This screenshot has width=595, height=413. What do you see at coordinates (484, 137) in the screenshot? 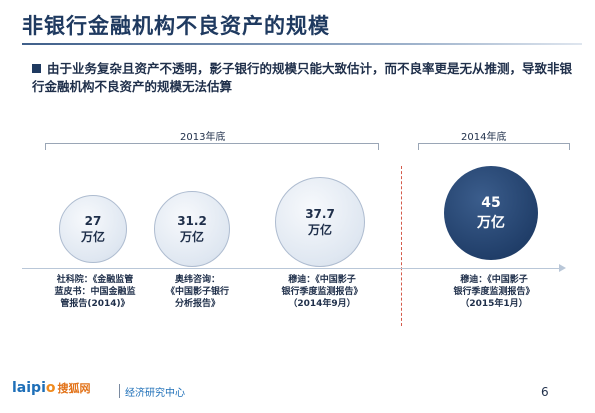
I see `period-label-2014: 2014年底` at bounding box center [484, 137].